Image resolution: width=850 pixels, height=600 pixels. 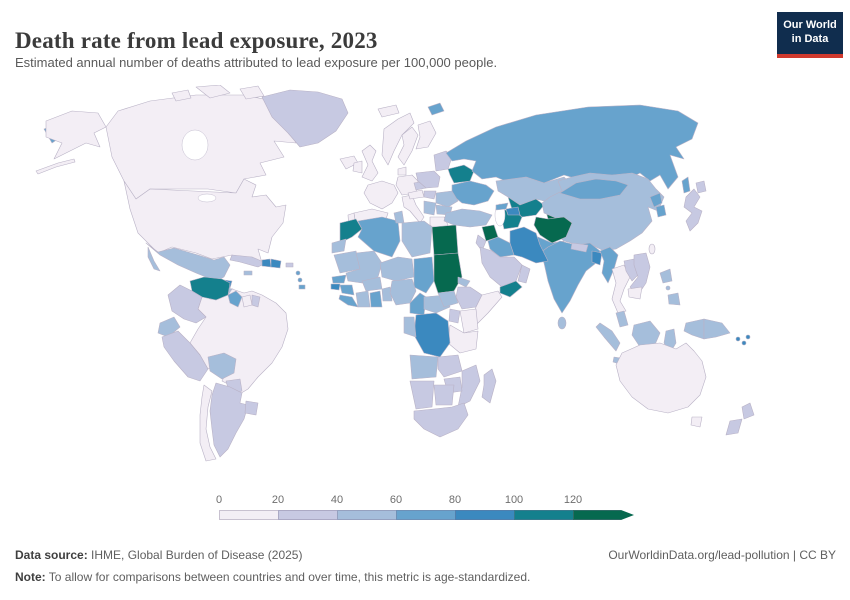 What do you see at coordinates (570, 277) in the screenshot?
I see `country-india` at bounding box center [570, 277].